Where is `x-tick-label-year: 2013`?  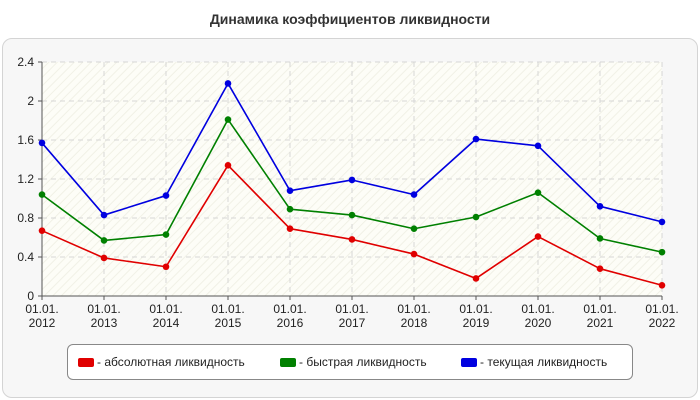
x-tick-label-year: 2013 is located at coordinates (104, 323).